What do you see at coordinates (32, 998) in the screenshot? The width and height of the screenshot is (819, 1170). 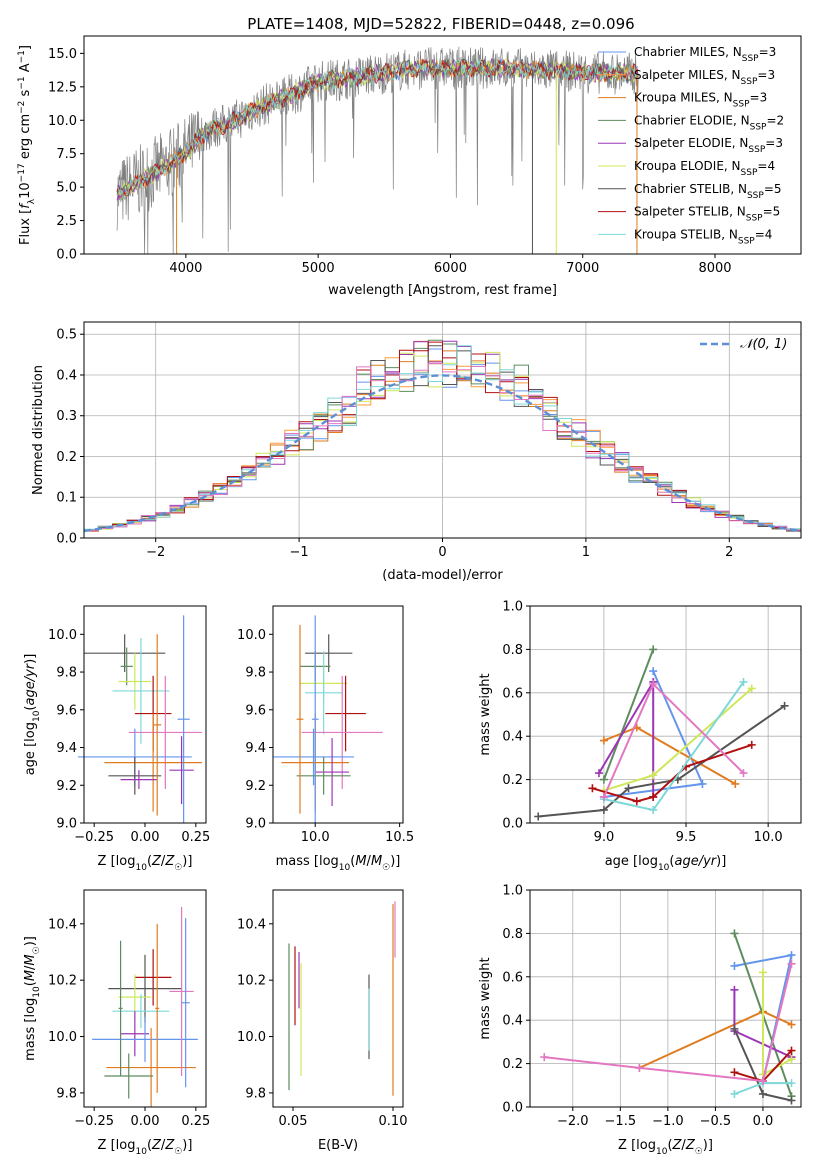 I see `y-axis-label: mass [log10(M/M☉)]` at bounding box center [32, 998].